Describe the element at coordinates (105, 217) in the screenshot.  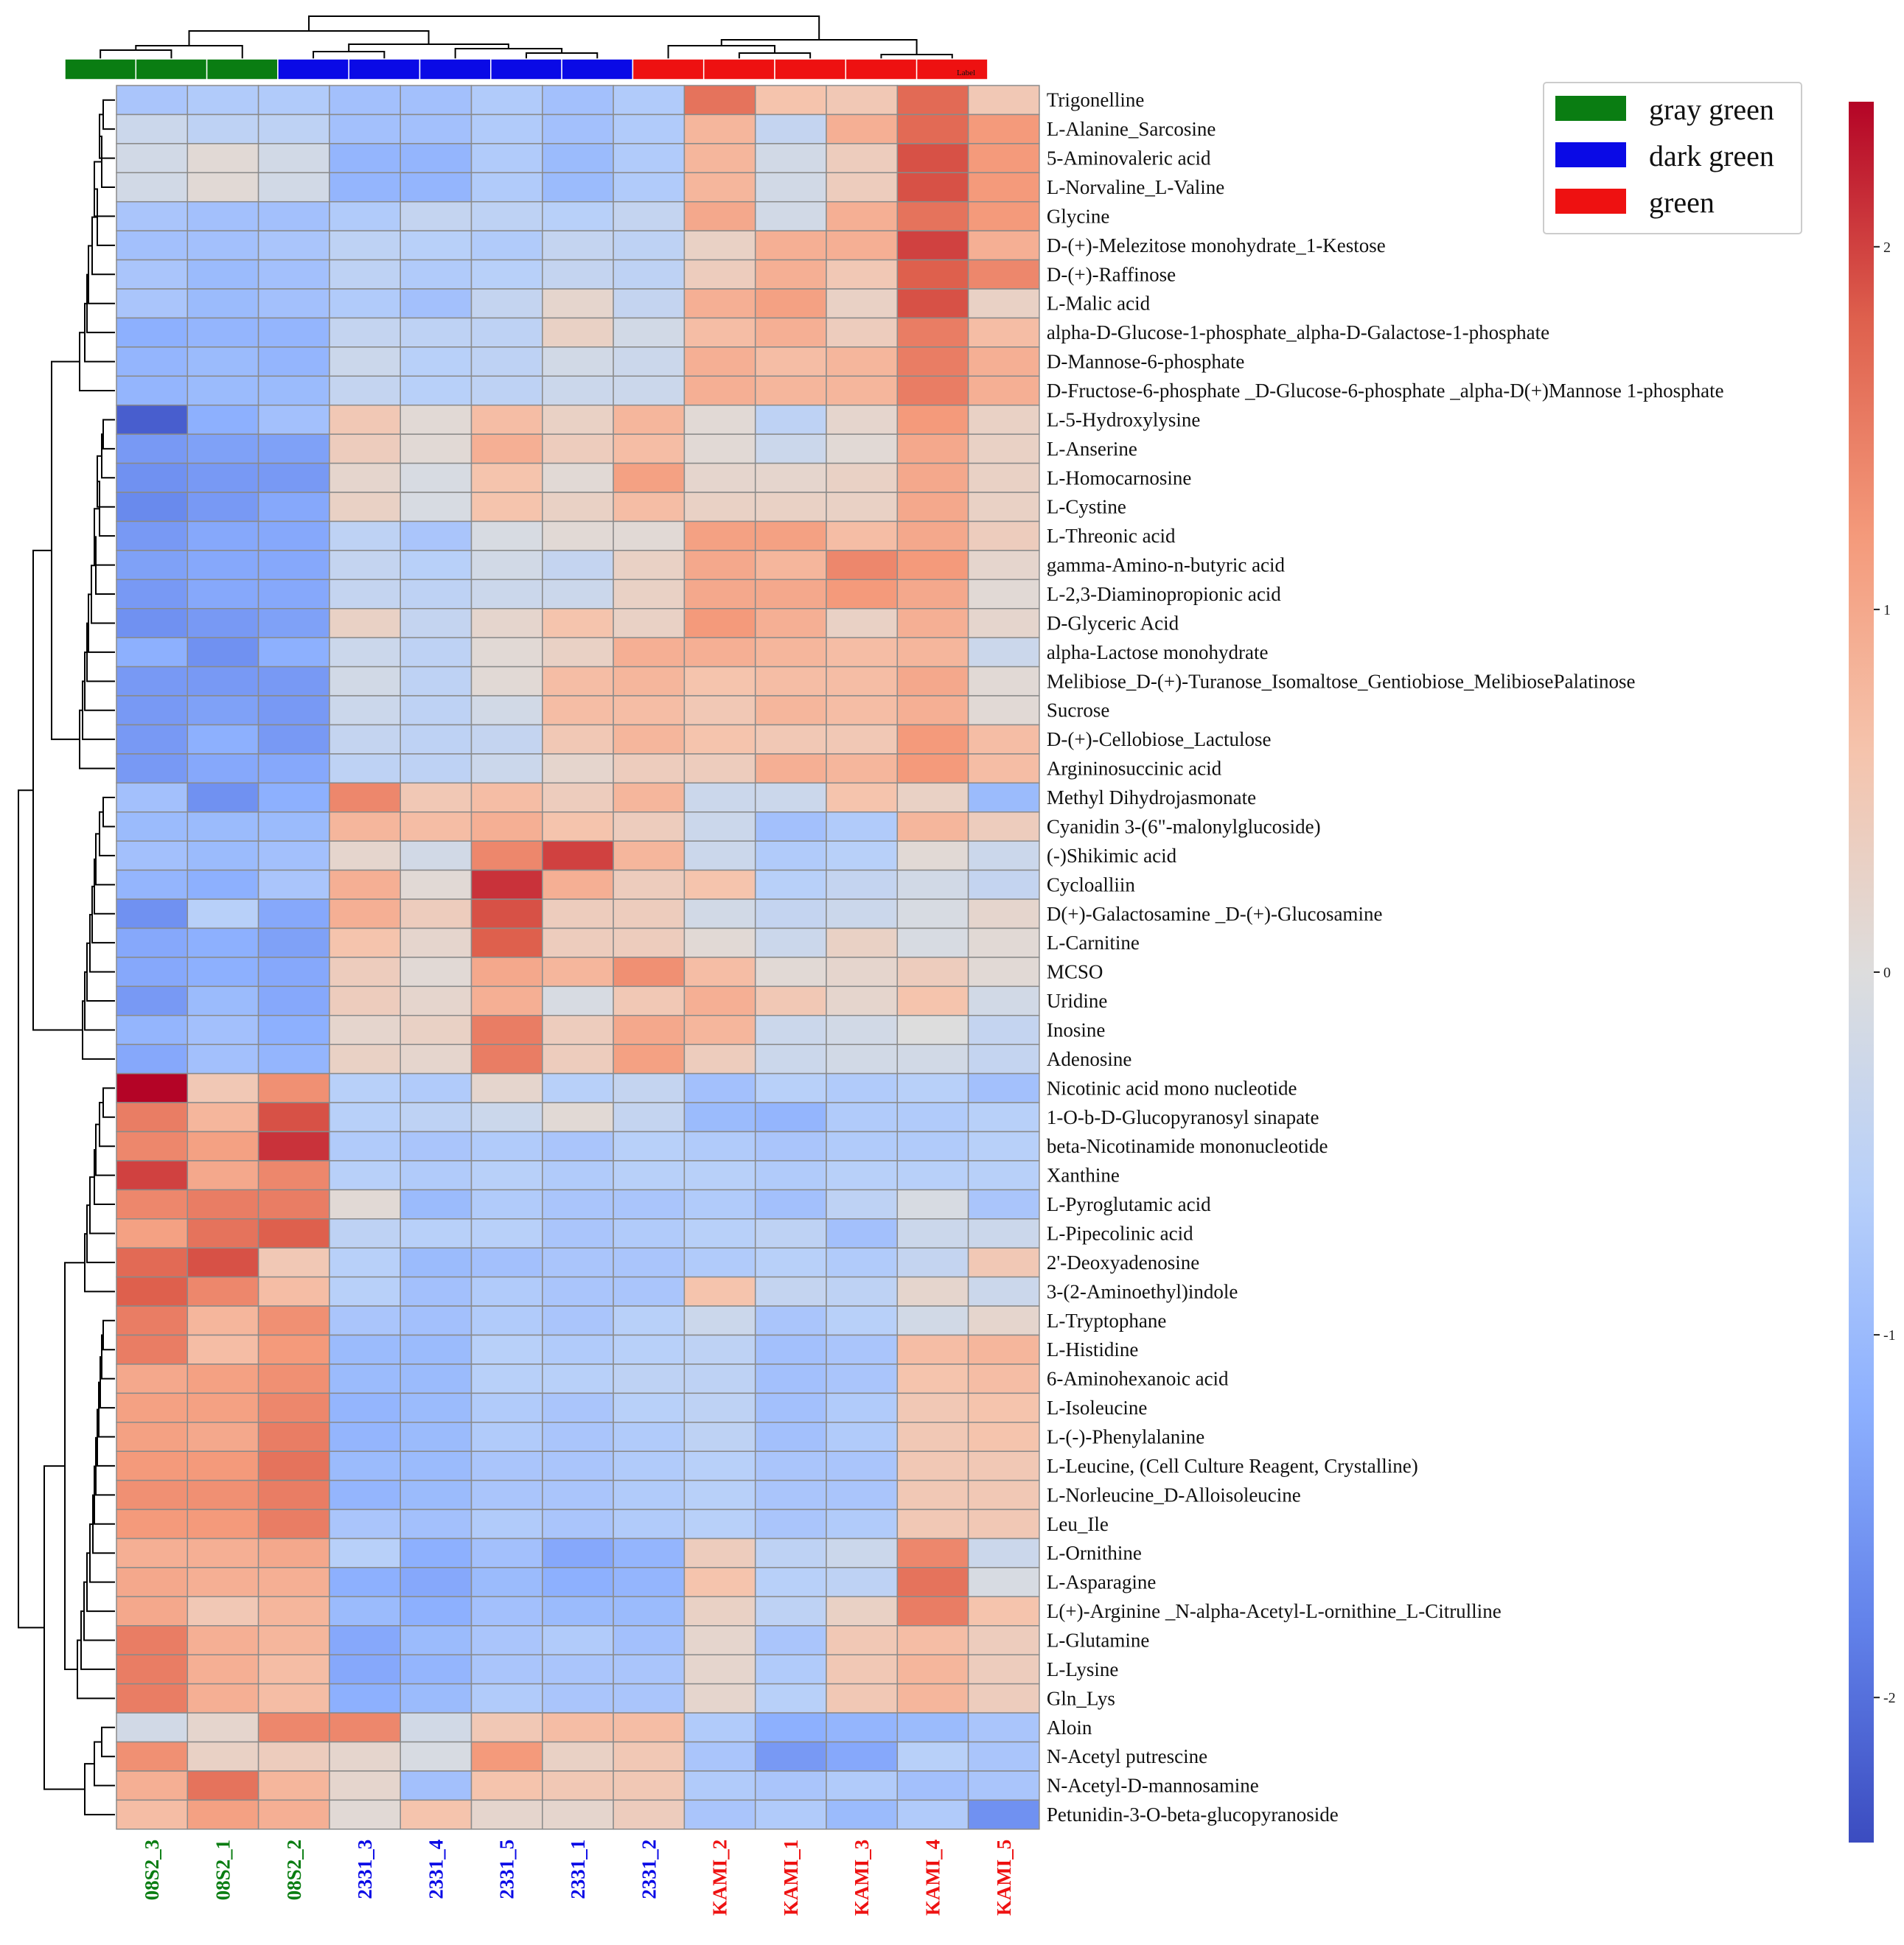
I see `row-dendrogram-link` at that location.